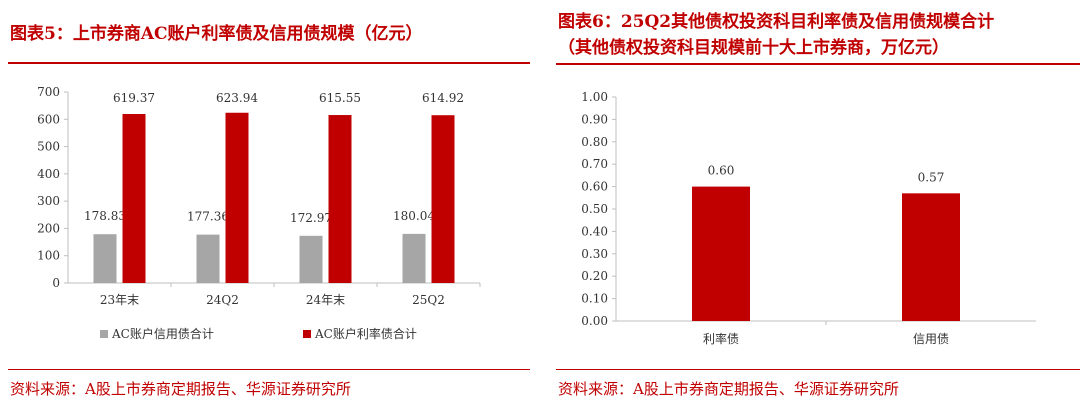 This screenshot has height=411, width=1080. What do you see at coordinates (594, 299) in the screenshot?
I see `y-tick-label: 0.10` at bounding box center [594, 299].